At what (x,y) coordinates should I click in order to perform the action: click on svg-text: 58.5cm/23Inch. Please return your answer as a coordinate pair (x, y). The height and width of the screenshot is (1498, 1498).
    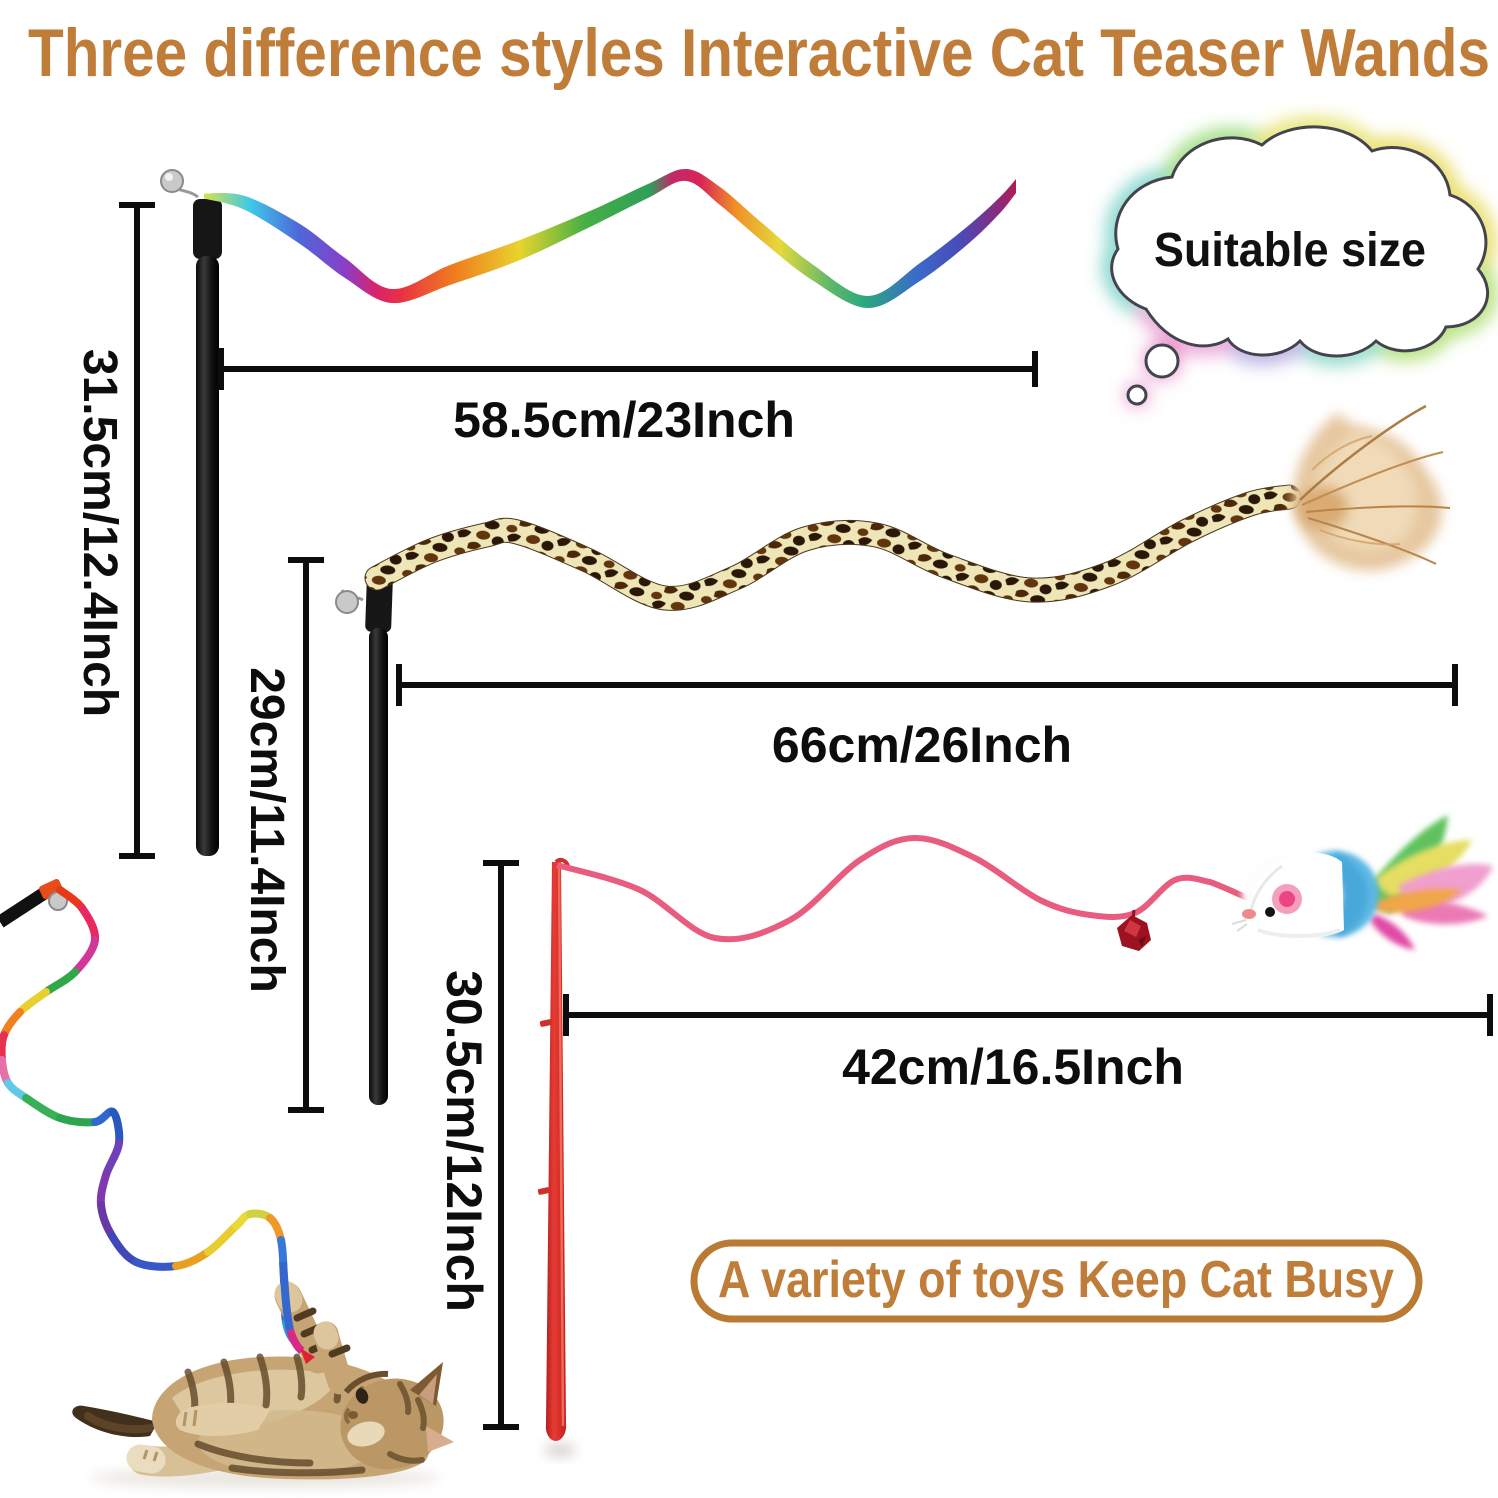
    Looking at the image, I should click on (624, 420).